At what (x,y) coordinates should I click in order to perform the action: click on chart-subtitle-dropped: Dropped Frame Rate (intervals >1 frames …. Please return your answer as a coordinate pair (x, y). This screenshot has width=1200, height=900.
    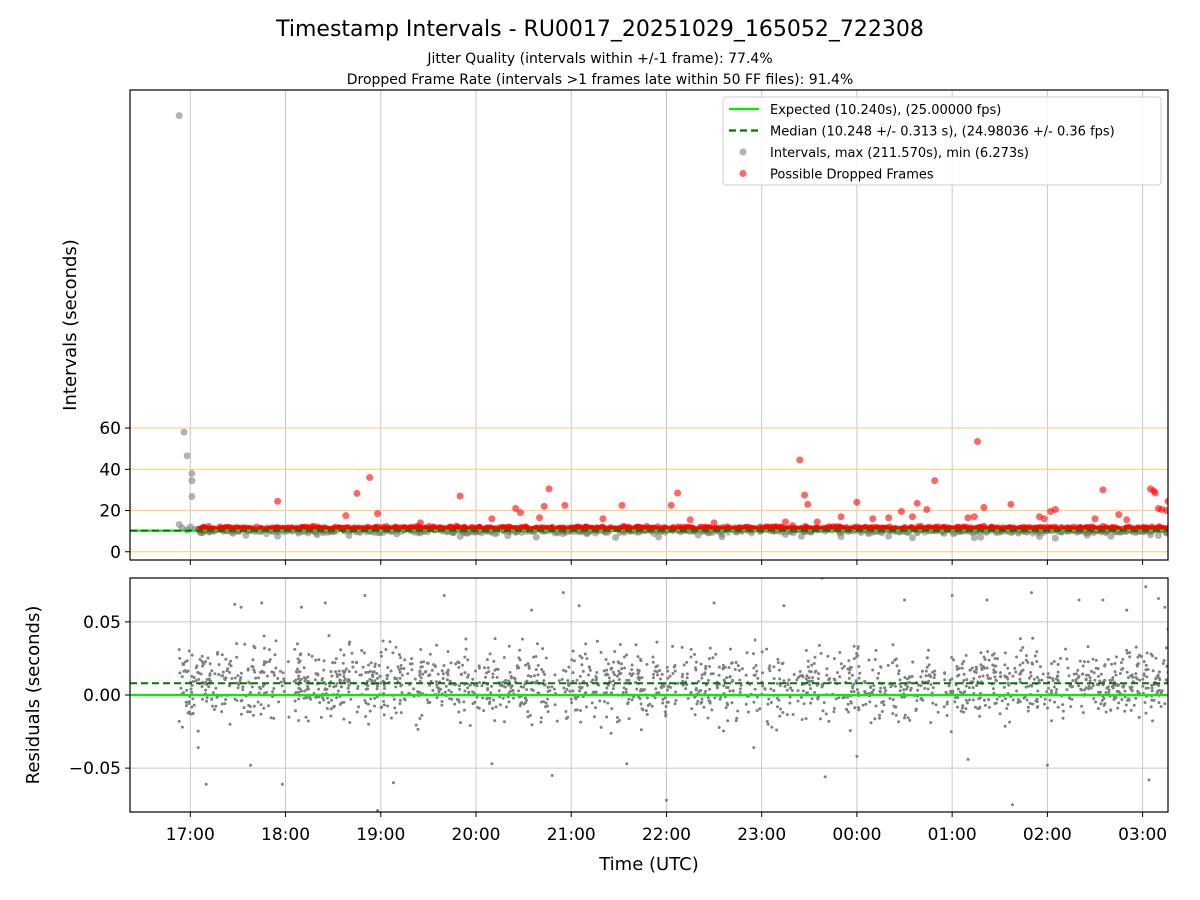
    Looking at the image, I should click on (600, 80).